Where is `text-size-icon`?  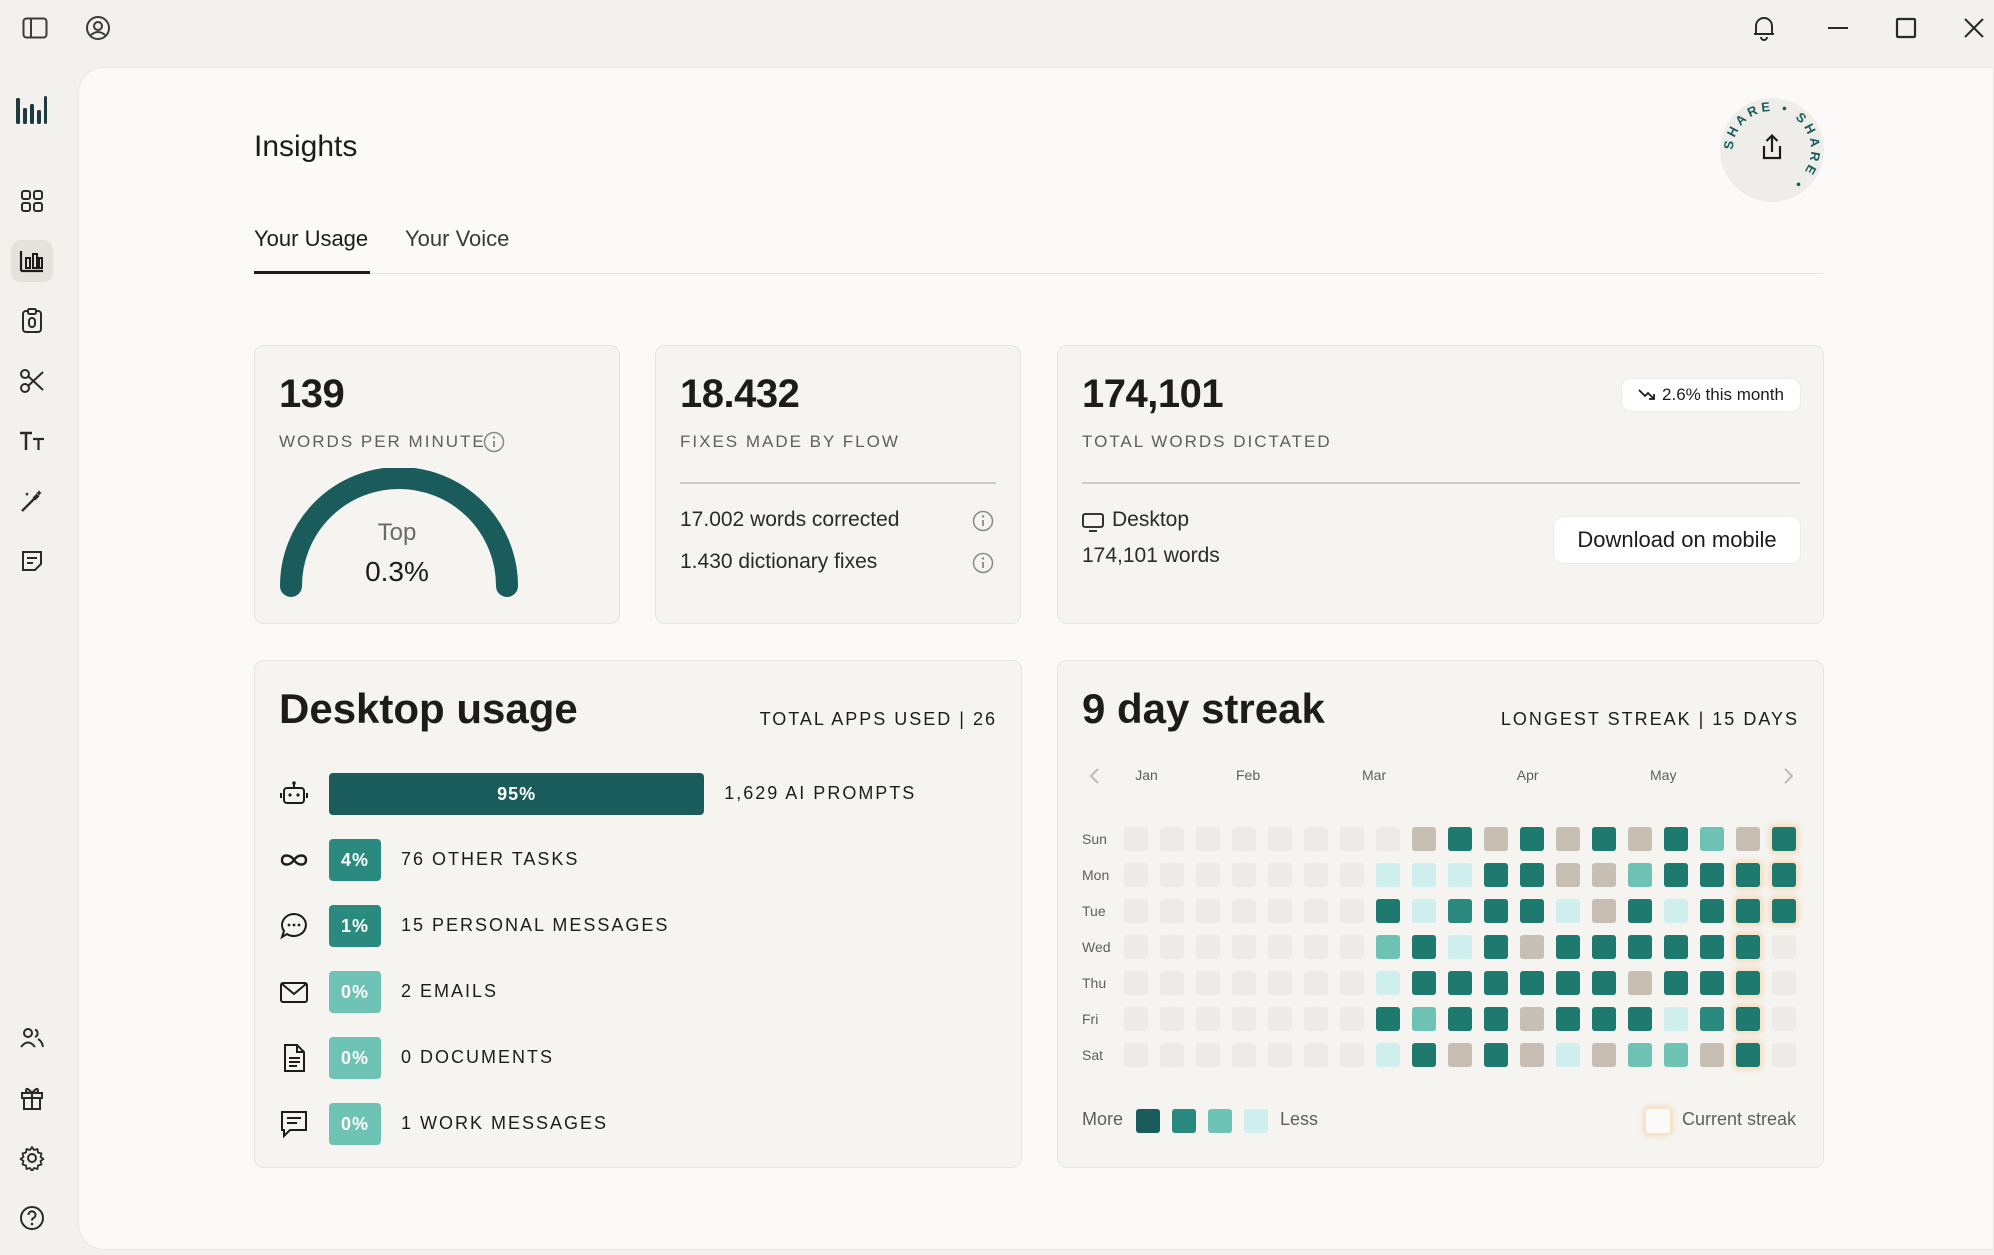 text-size-icon is located at coordinates (32, 441).